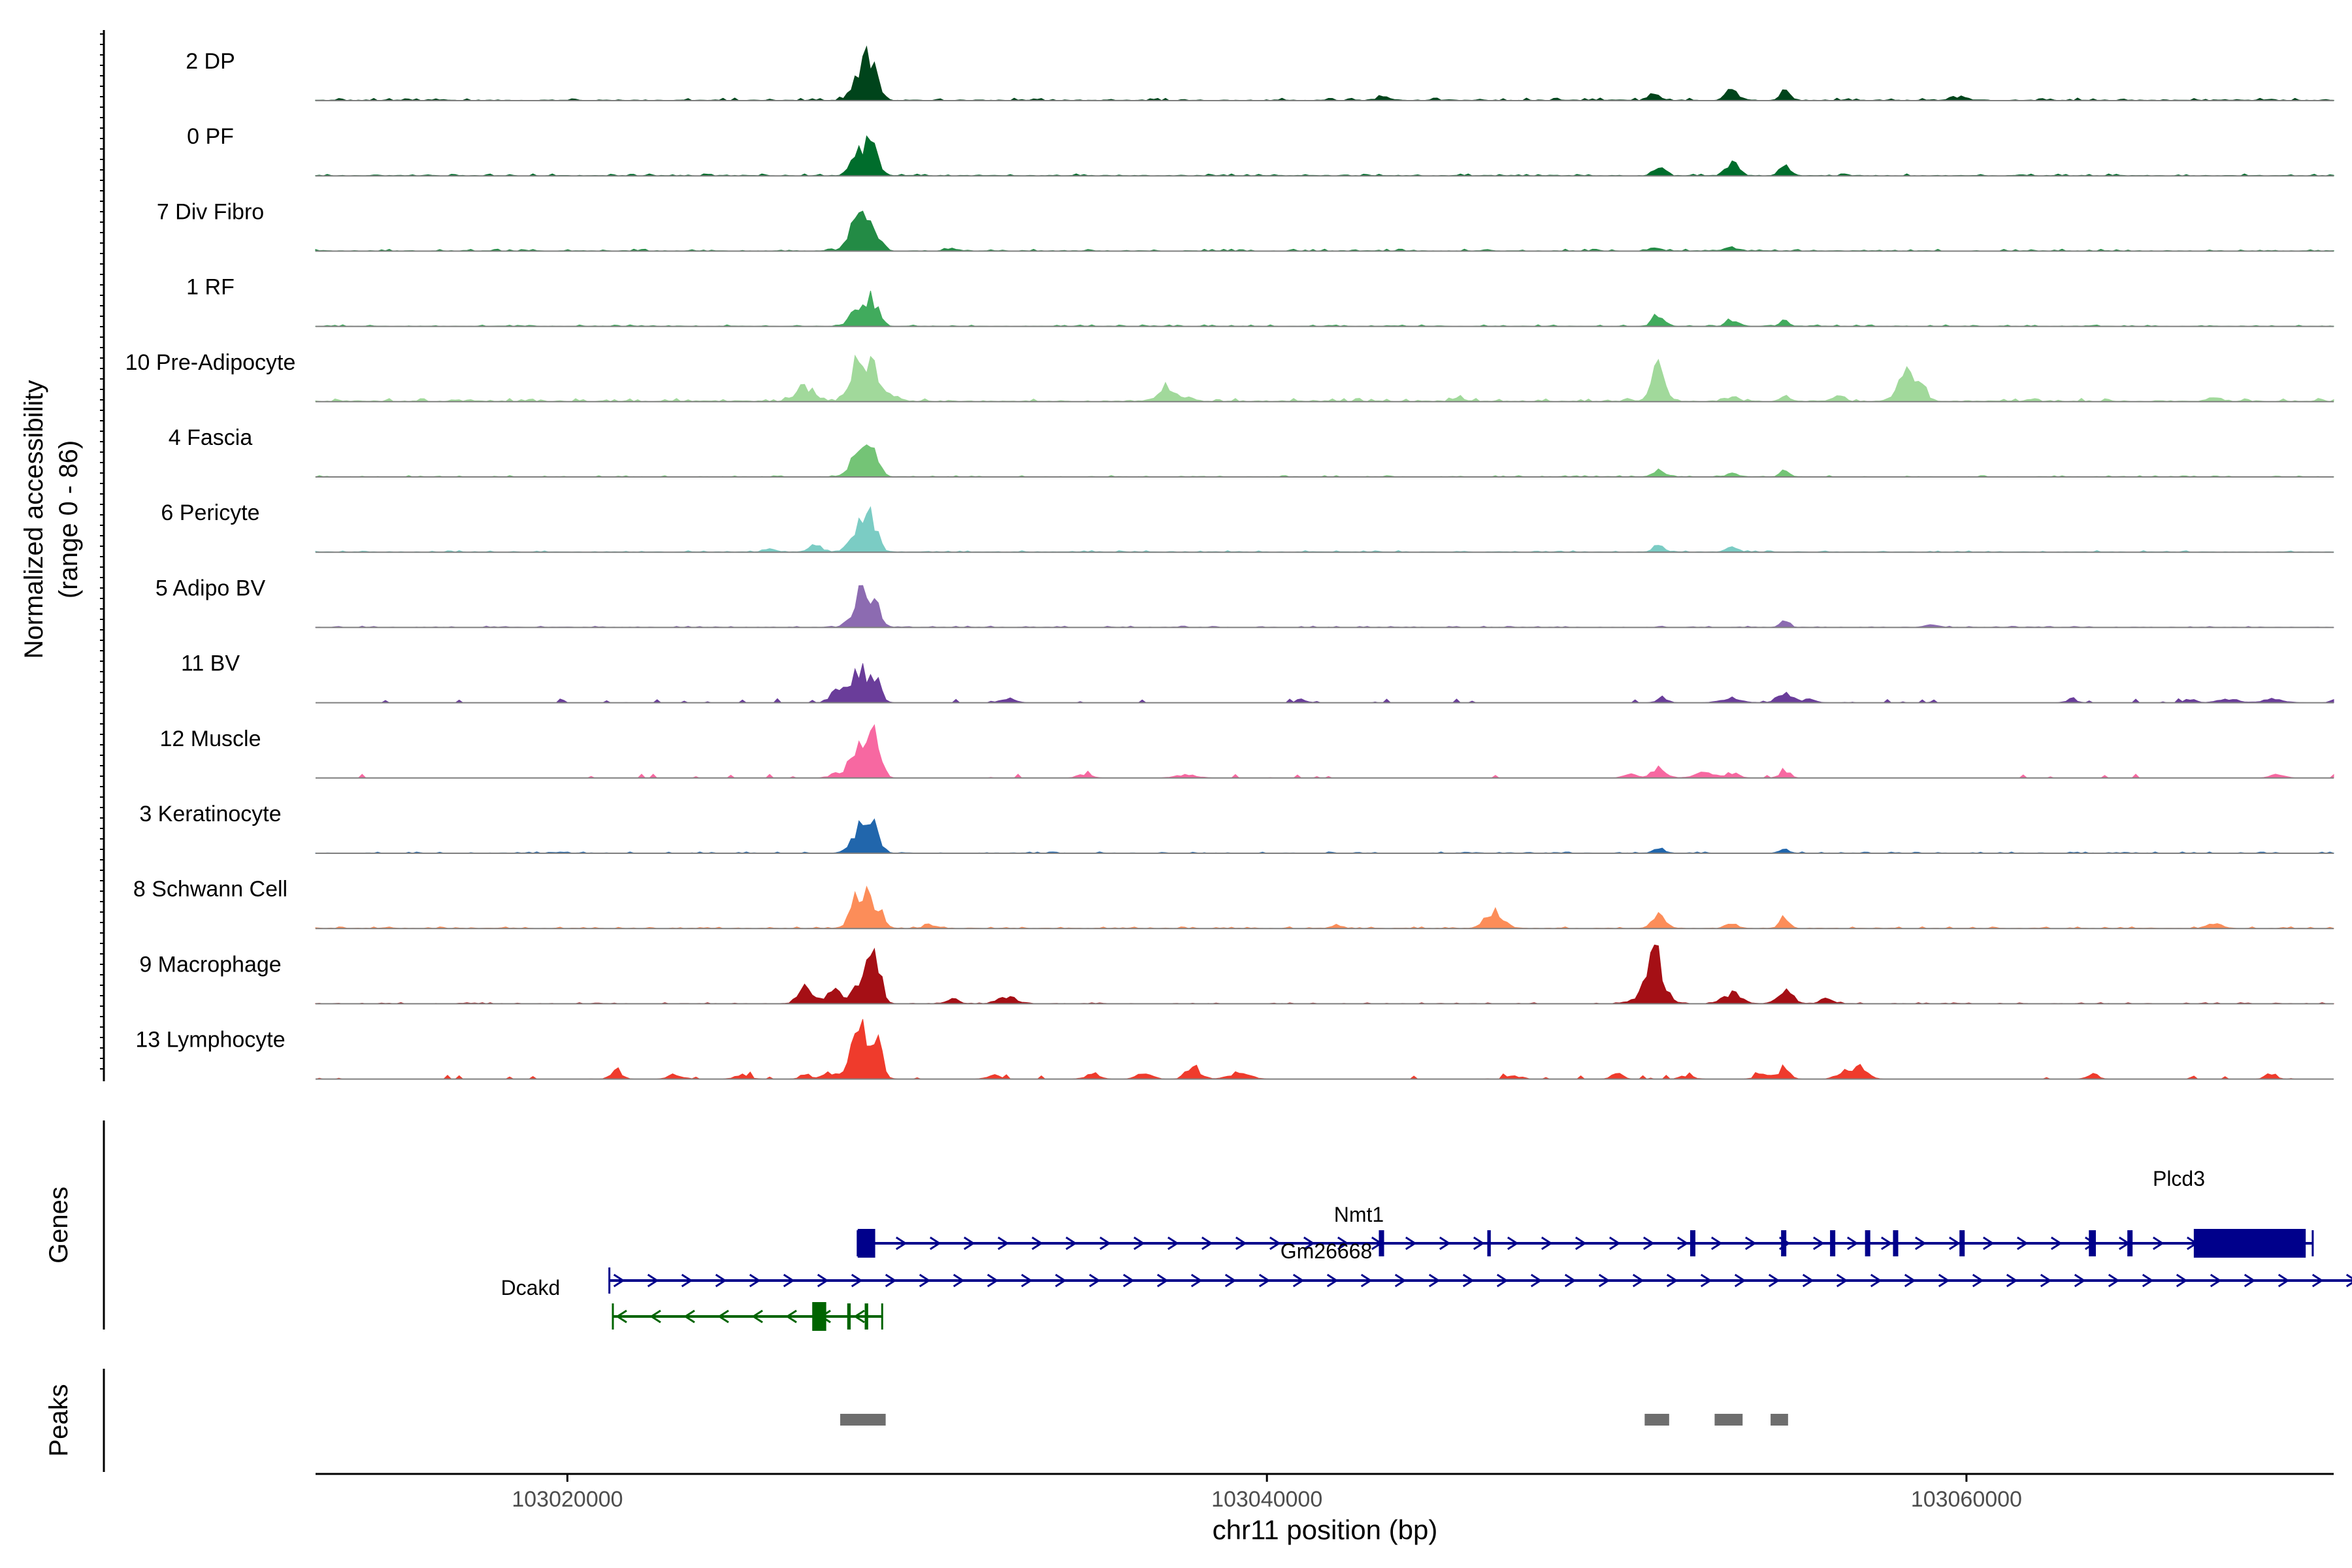 This screenshot has height=1568, width=2352. I want to click on track-4: 10 Pre-Adipocyte, so click(1229, 376).